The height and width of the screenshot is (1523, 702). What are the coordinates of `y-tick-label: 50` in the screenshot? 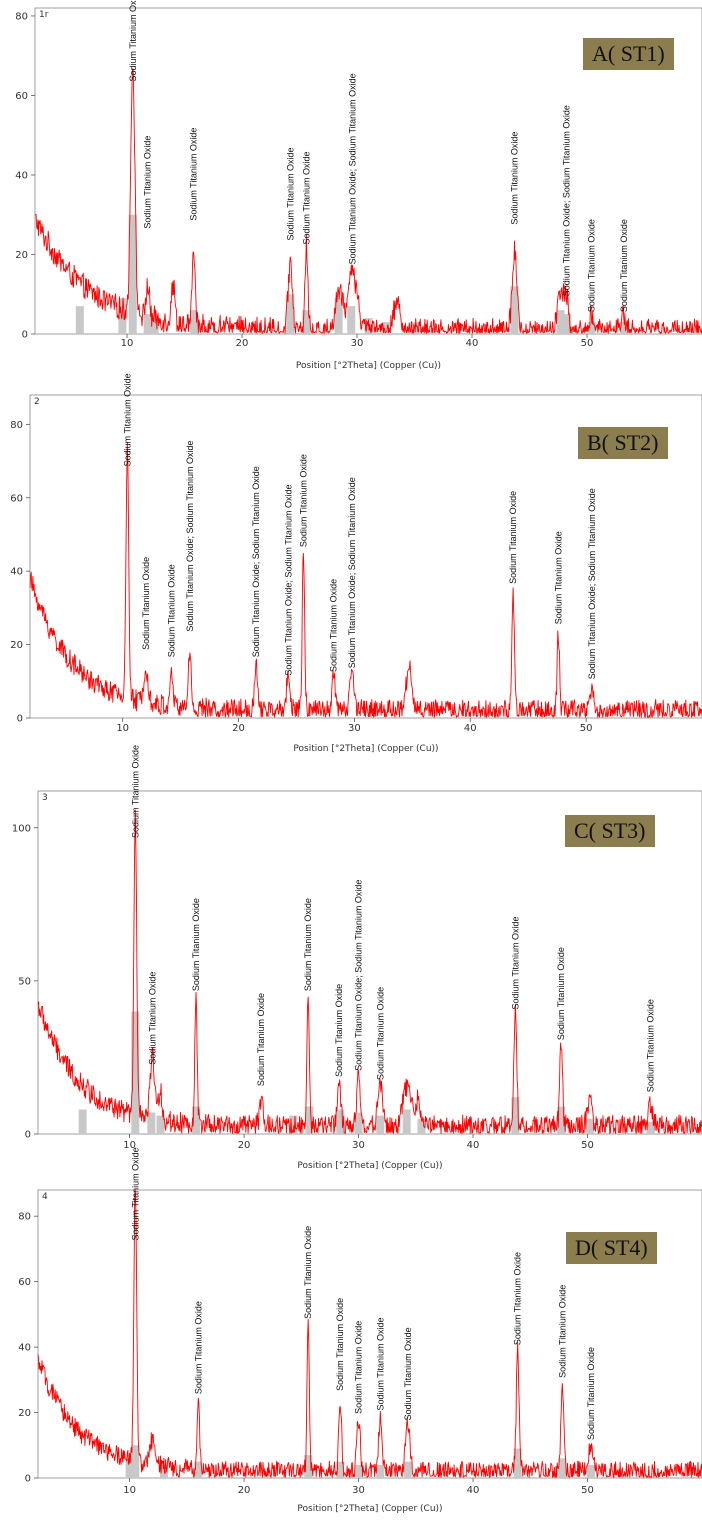 It's located at (24, 981).